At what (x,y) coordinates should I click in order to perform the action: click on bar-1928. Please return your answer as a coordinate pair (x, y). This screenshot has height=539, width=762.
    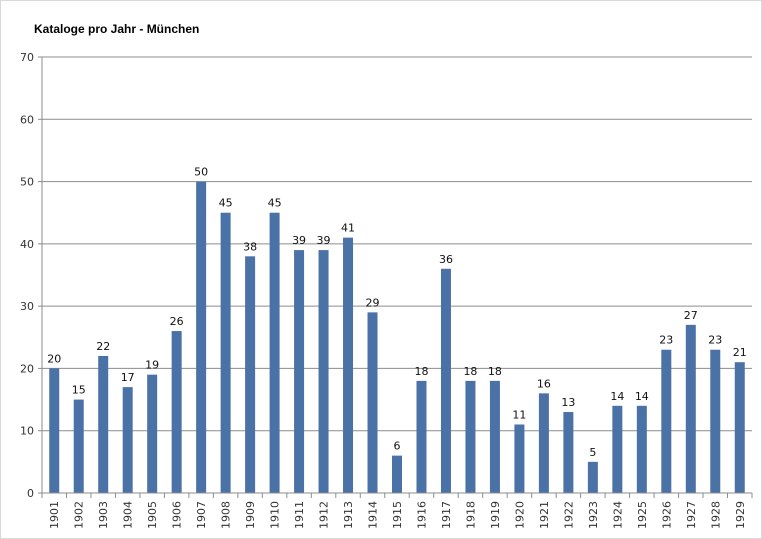
    Looking at the image, I should click on (715, 421).